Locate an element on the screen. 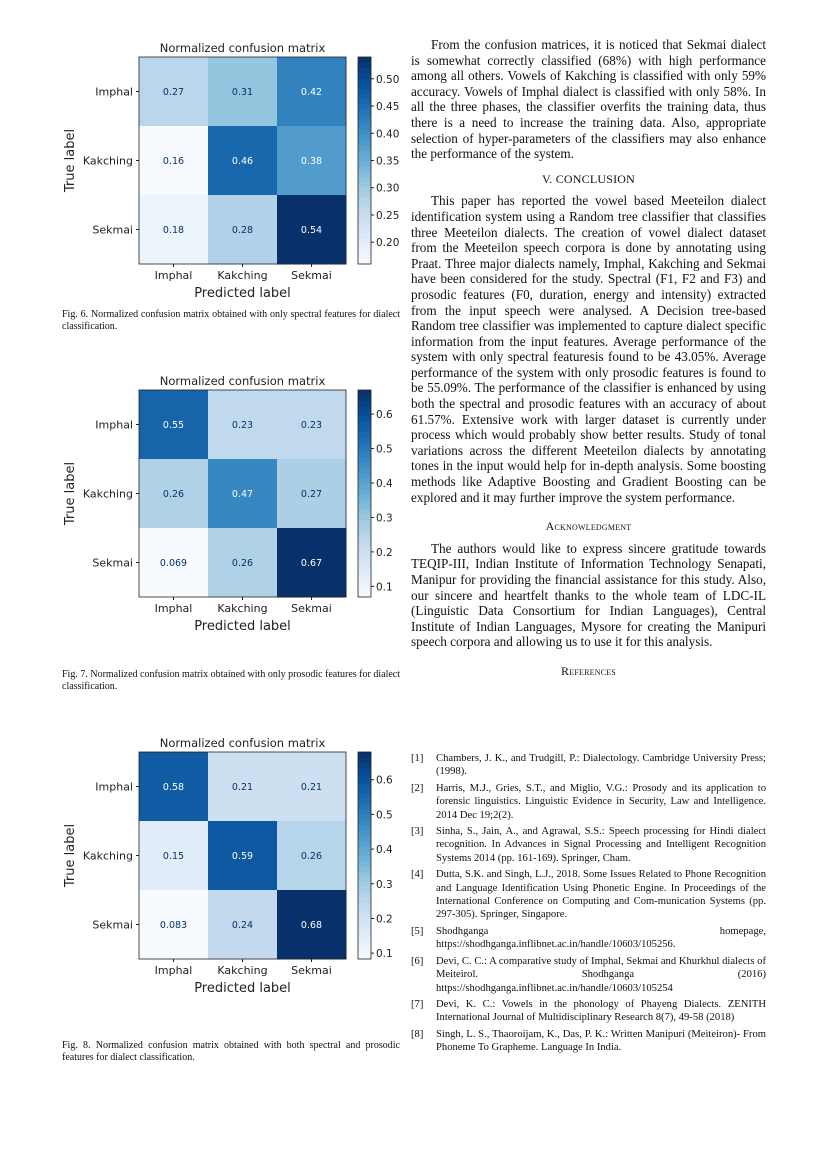 The image size is (827, 1169). colorbar-frame is located at coordinates (364, 855).